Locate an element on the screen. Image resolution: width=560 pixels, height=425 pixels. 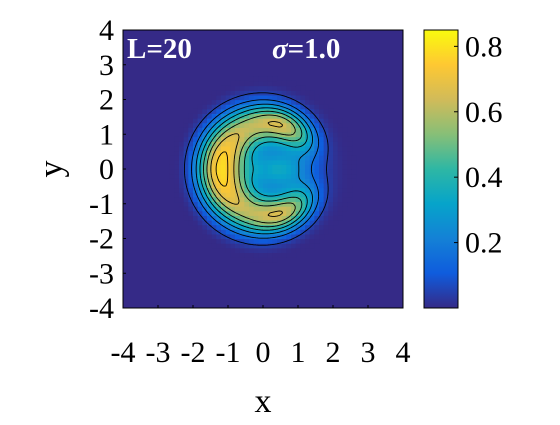
x-tick-label: -4 is located at coordinates (123, 352).